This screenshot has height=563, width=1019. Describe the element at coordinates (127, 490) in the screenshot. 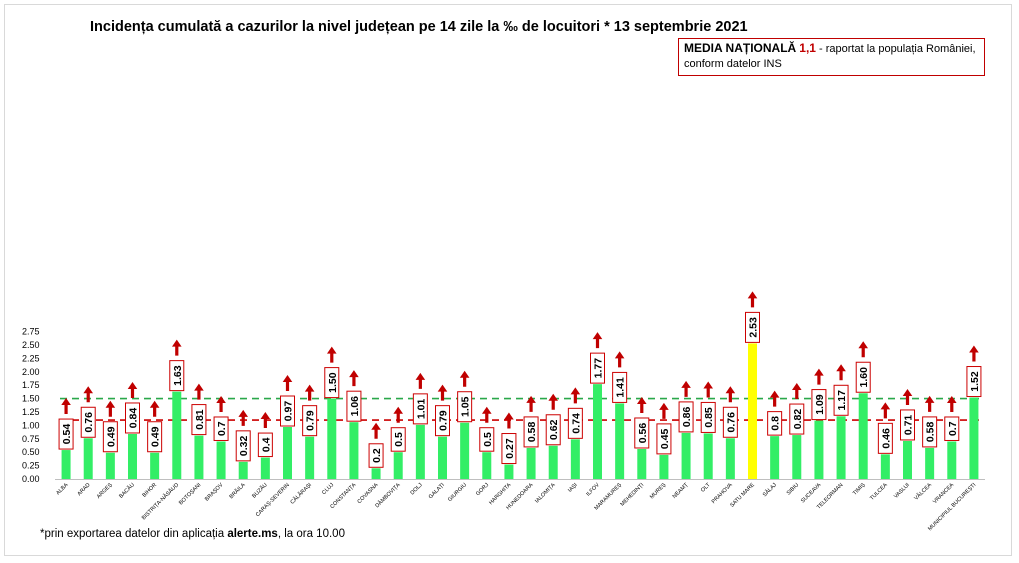

I see `x-tick-label: BACĂU` at that location.